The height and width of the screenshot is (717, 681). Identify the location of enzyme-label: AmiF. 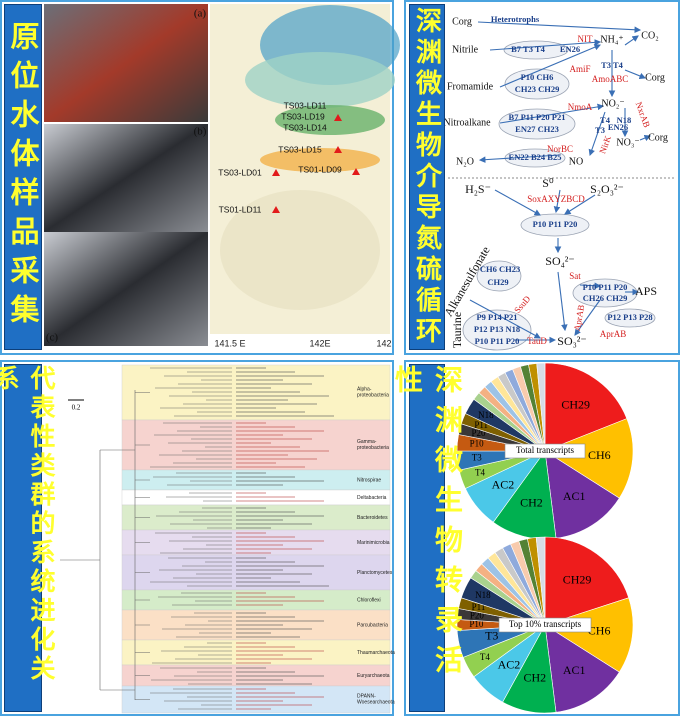
(579, 69).